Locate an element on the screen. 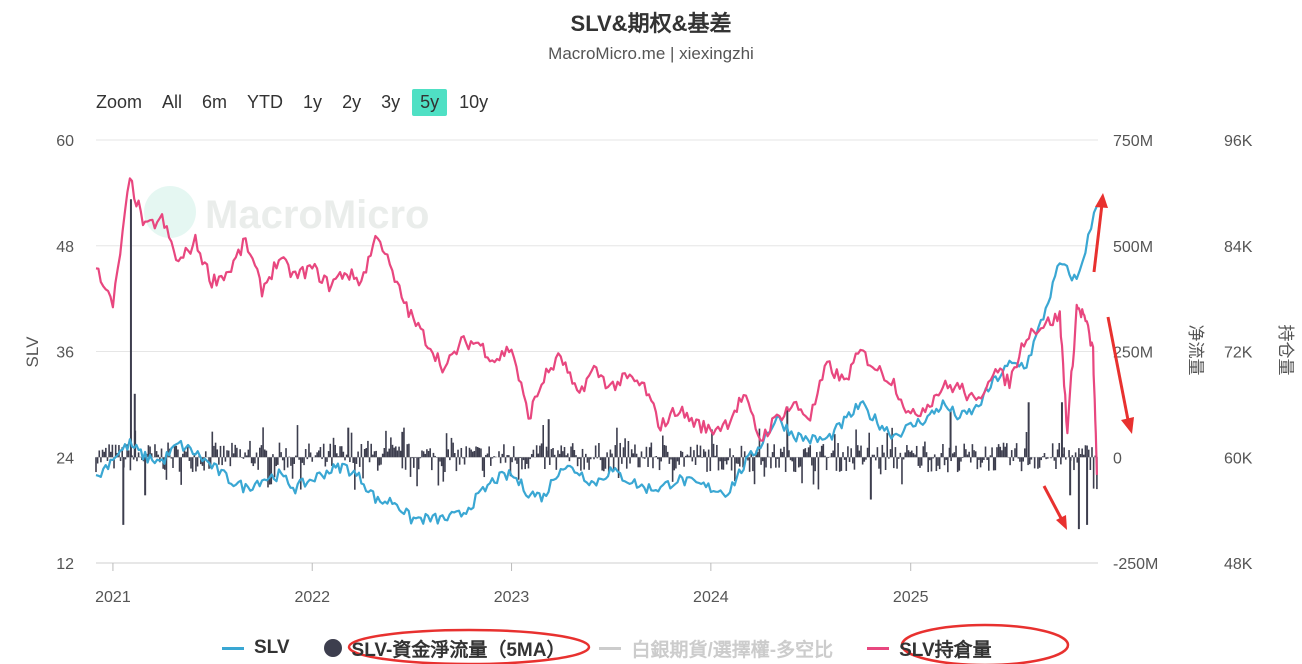  tick-label-flow: 0 is located at coordinates (1117, 458).